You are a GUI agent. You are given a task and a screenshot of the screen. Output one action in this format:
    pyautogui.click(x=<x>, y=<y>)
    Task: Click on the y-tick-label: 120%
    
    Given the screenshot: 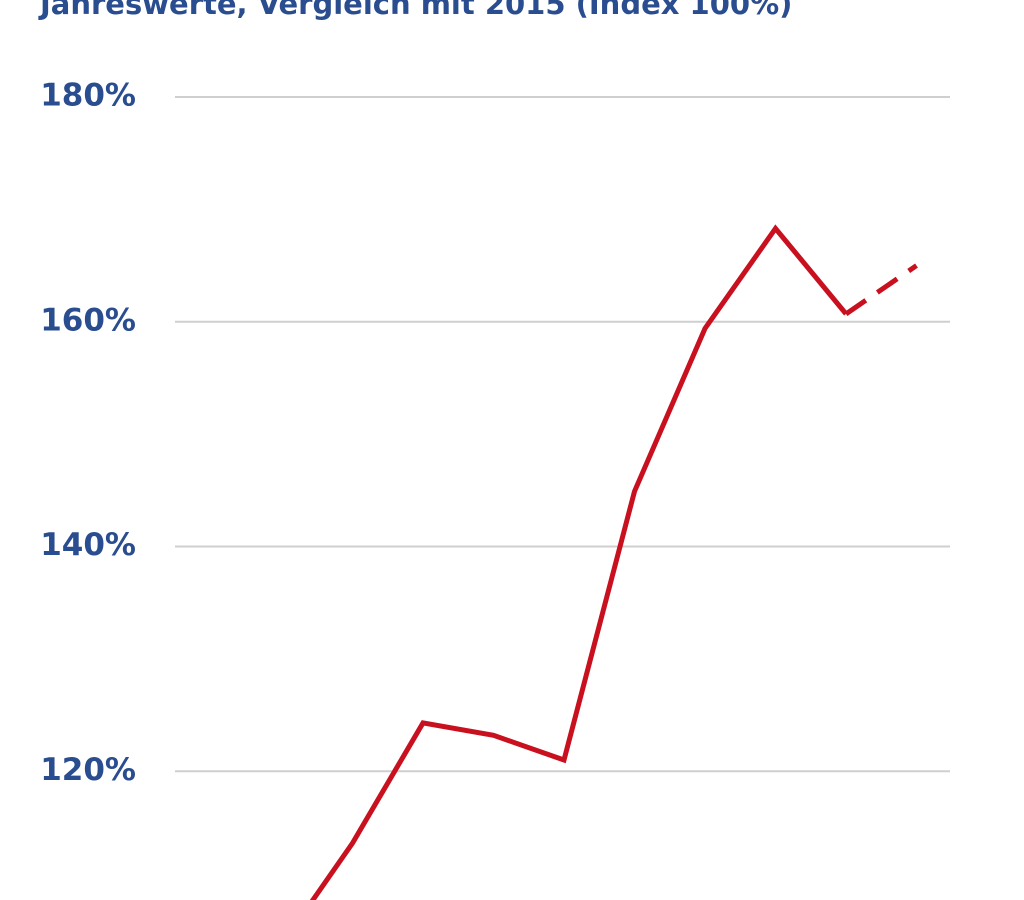 What is the action you would take?
    pyautogui.click(x=88, y=770)
    